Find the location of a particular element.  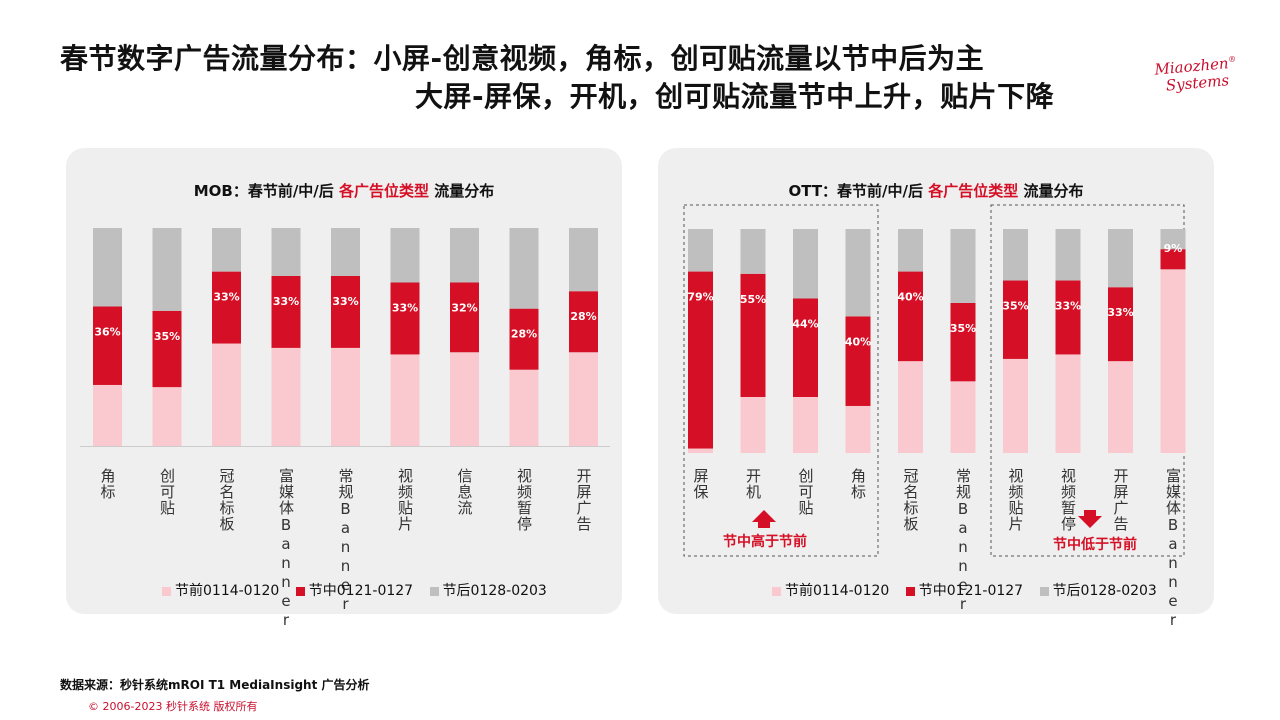

title-line-2: 大屏-屏保，开机，创可贴流量节中上升，贴片下降 is located at coordinates (735, 96).